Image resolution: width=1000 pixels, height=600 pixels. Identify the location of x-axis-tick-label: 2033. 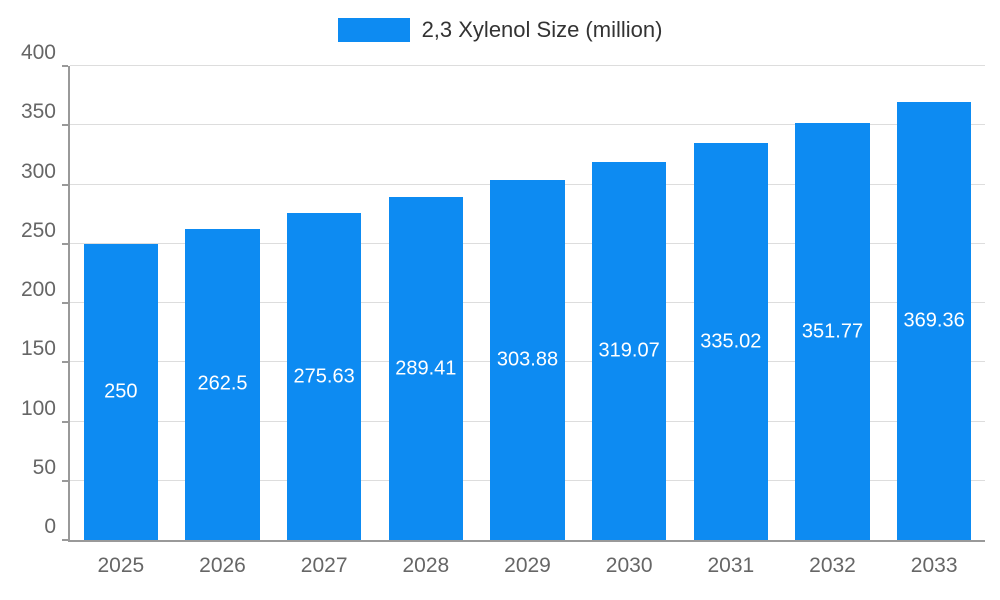
(934, 565).